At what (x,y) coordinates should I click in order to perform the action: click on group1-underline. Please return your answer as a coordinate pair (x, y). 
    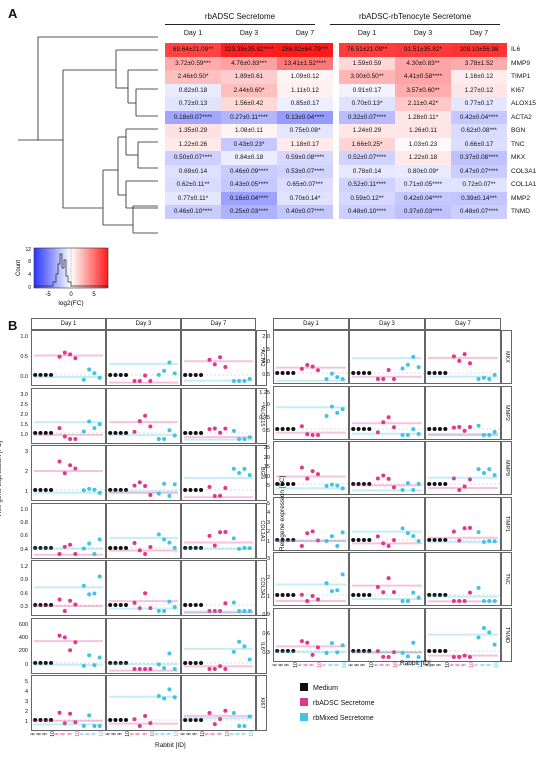
    Looking at the image, I should click on (240, 24).